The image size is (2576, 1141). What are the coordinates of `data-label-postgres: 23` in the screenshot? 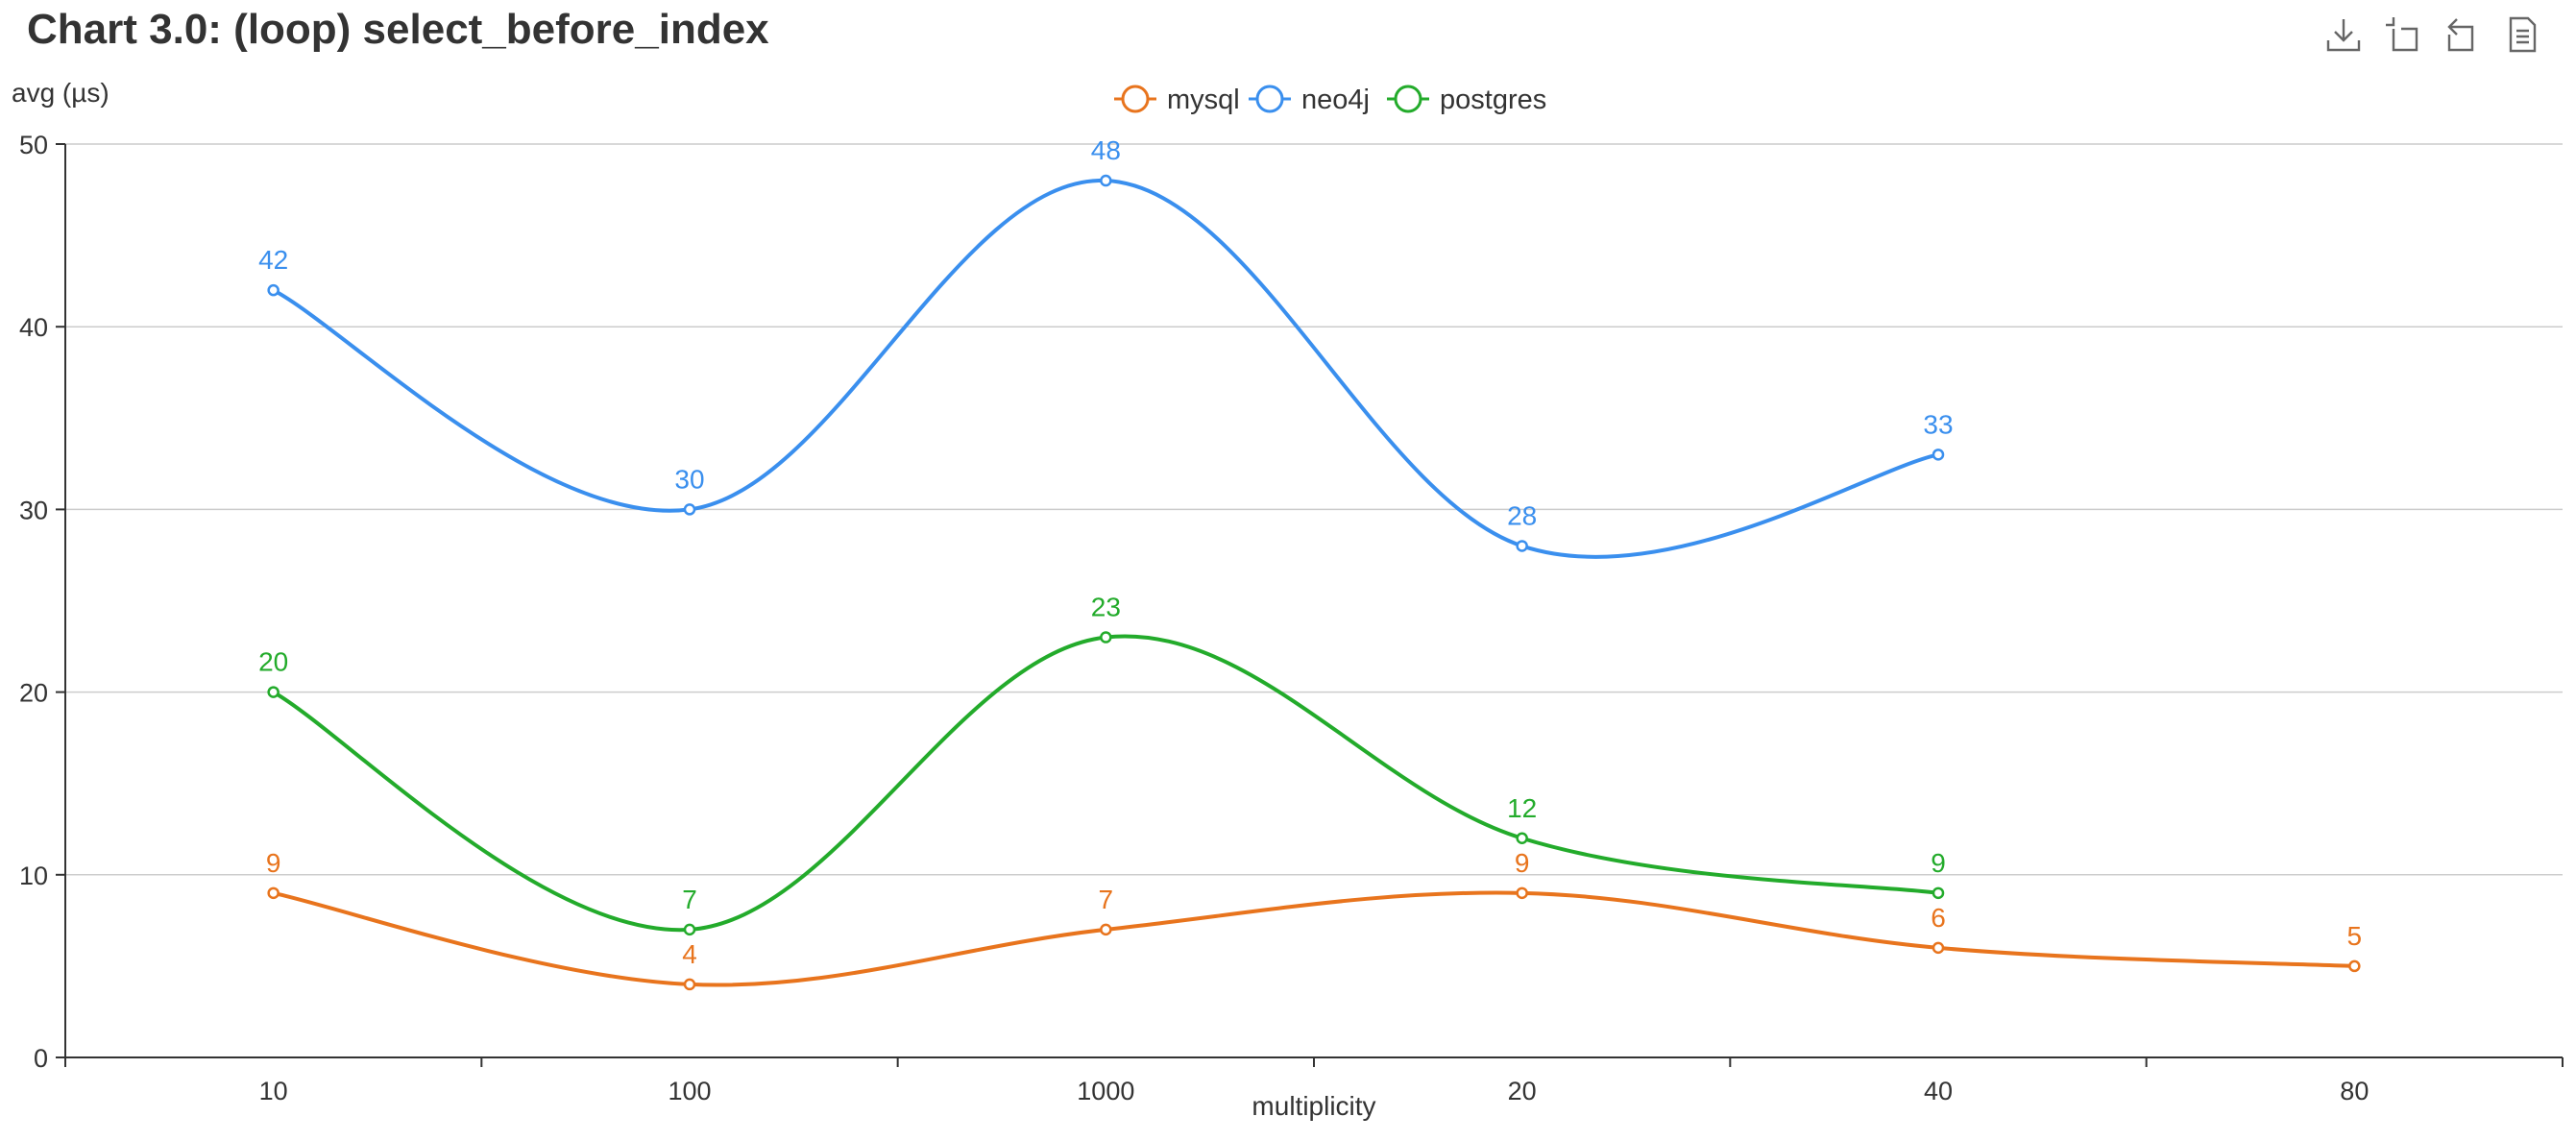 It's located at (1106, 607).